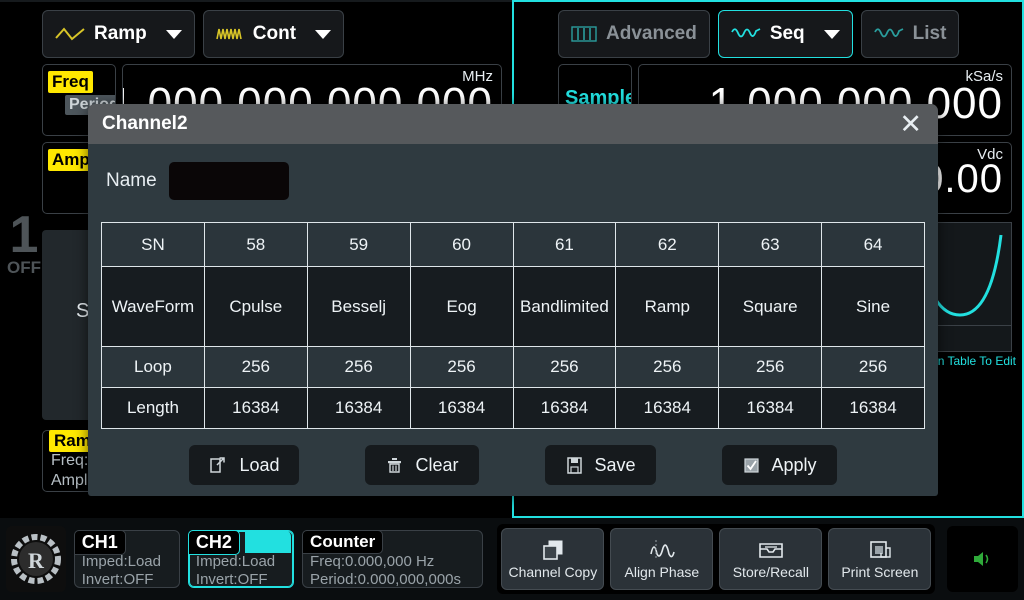  What do you see at coordinates (131, 180) in the screenshot?
I see `name-label: Name` at bounding box center [131, 180].